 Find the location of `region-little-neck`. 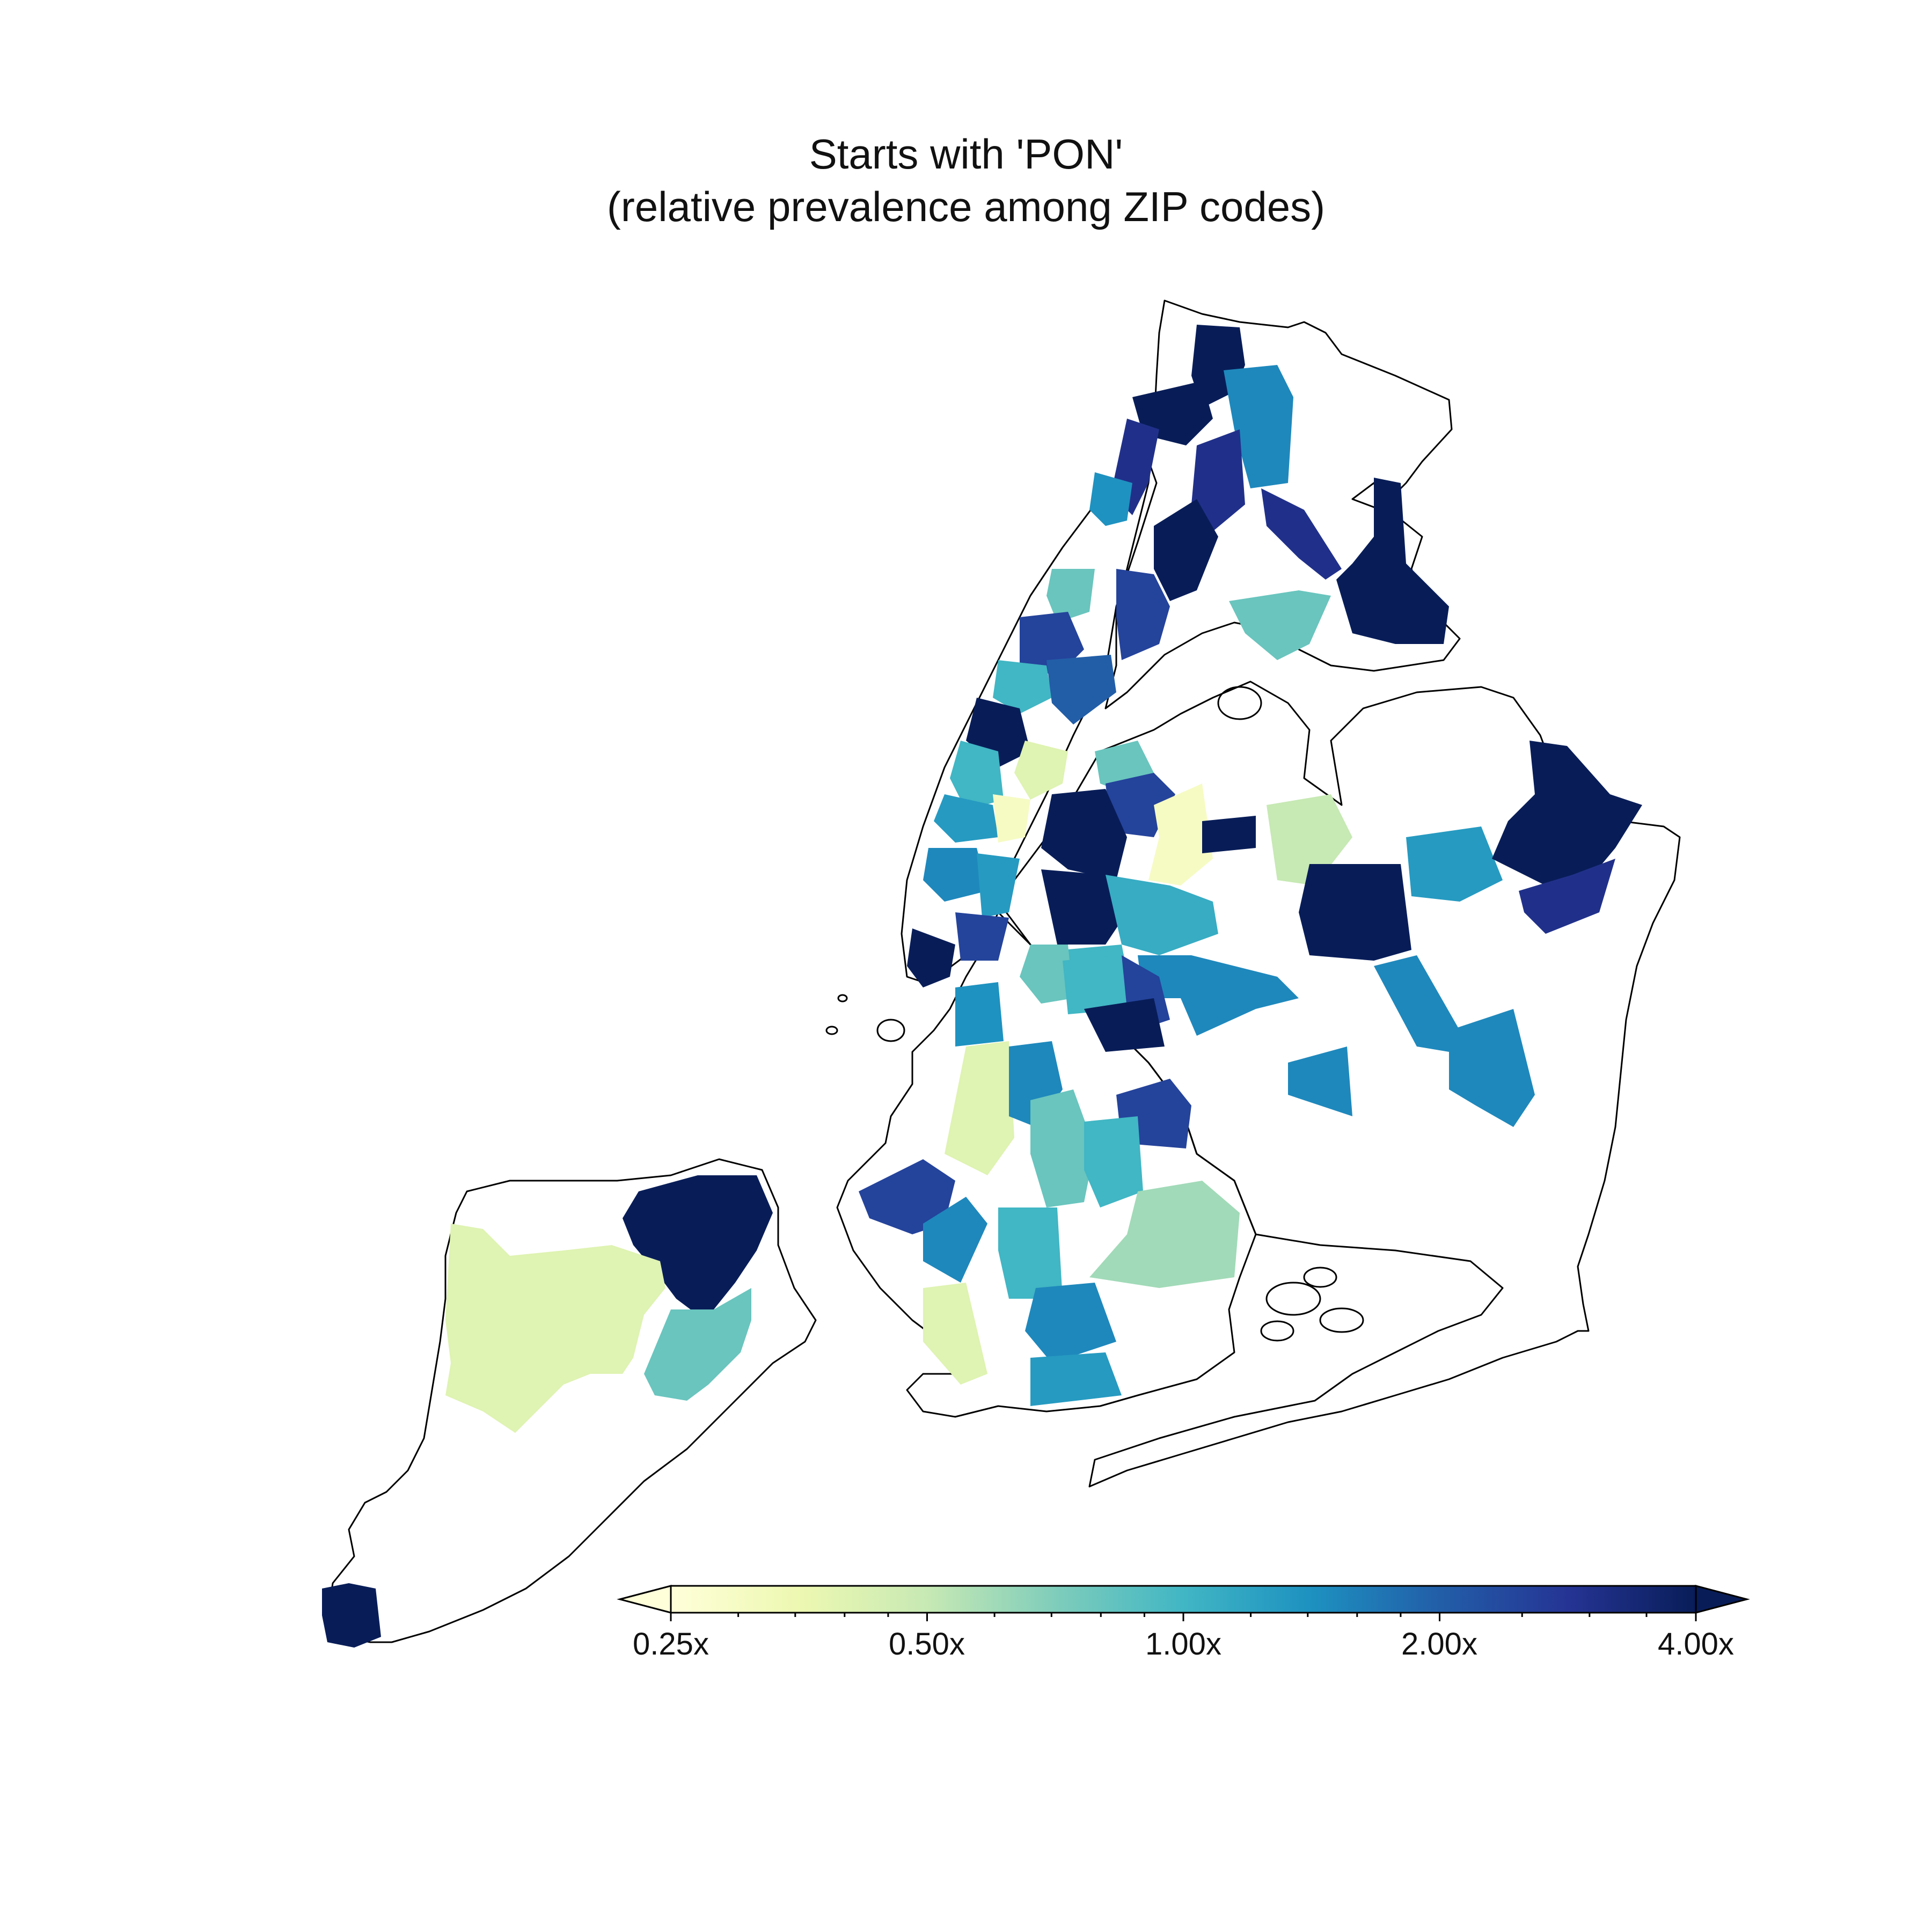

region-little-neck is located at coordinates (1567, 813).